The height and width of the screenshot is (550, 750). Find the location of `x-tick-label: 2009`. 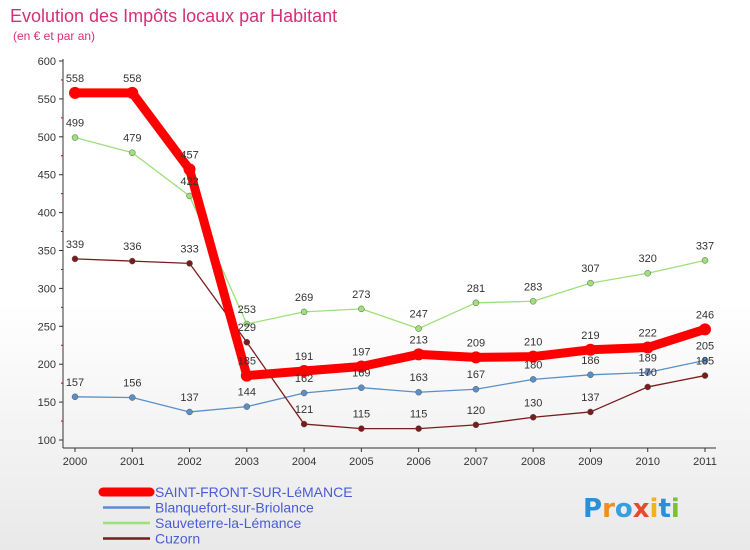

x-tick-label: 2009 is located at coordinates (590, 462).